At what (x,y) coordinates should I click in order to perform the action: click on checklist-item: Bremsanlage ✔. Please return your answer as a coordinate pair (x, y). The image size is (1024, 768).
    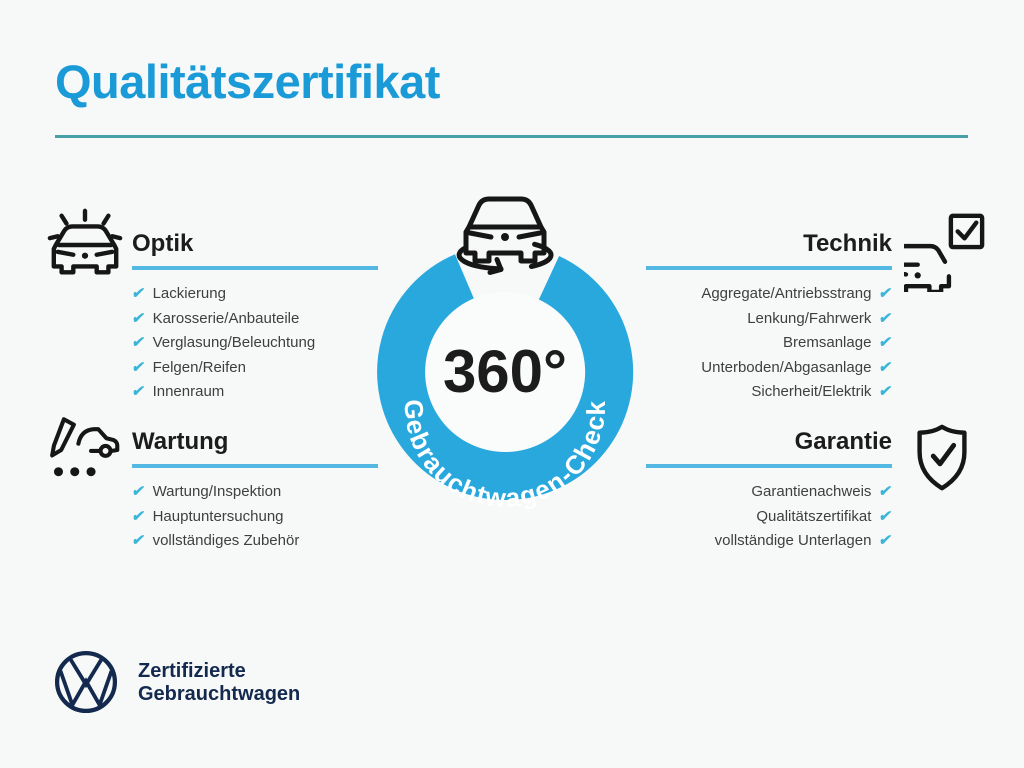
    Looking at the image, I should click on (770, 343).